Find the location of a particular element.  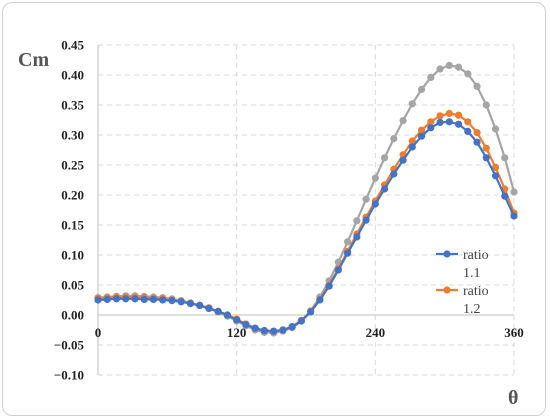

x-tick-label: 240 is located at coordinates (376, 332).